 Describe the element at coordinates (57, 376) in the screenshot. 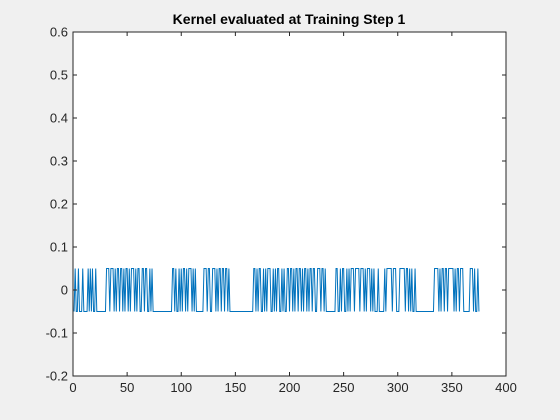

I see `y-tick-label: -0.2` at that location.